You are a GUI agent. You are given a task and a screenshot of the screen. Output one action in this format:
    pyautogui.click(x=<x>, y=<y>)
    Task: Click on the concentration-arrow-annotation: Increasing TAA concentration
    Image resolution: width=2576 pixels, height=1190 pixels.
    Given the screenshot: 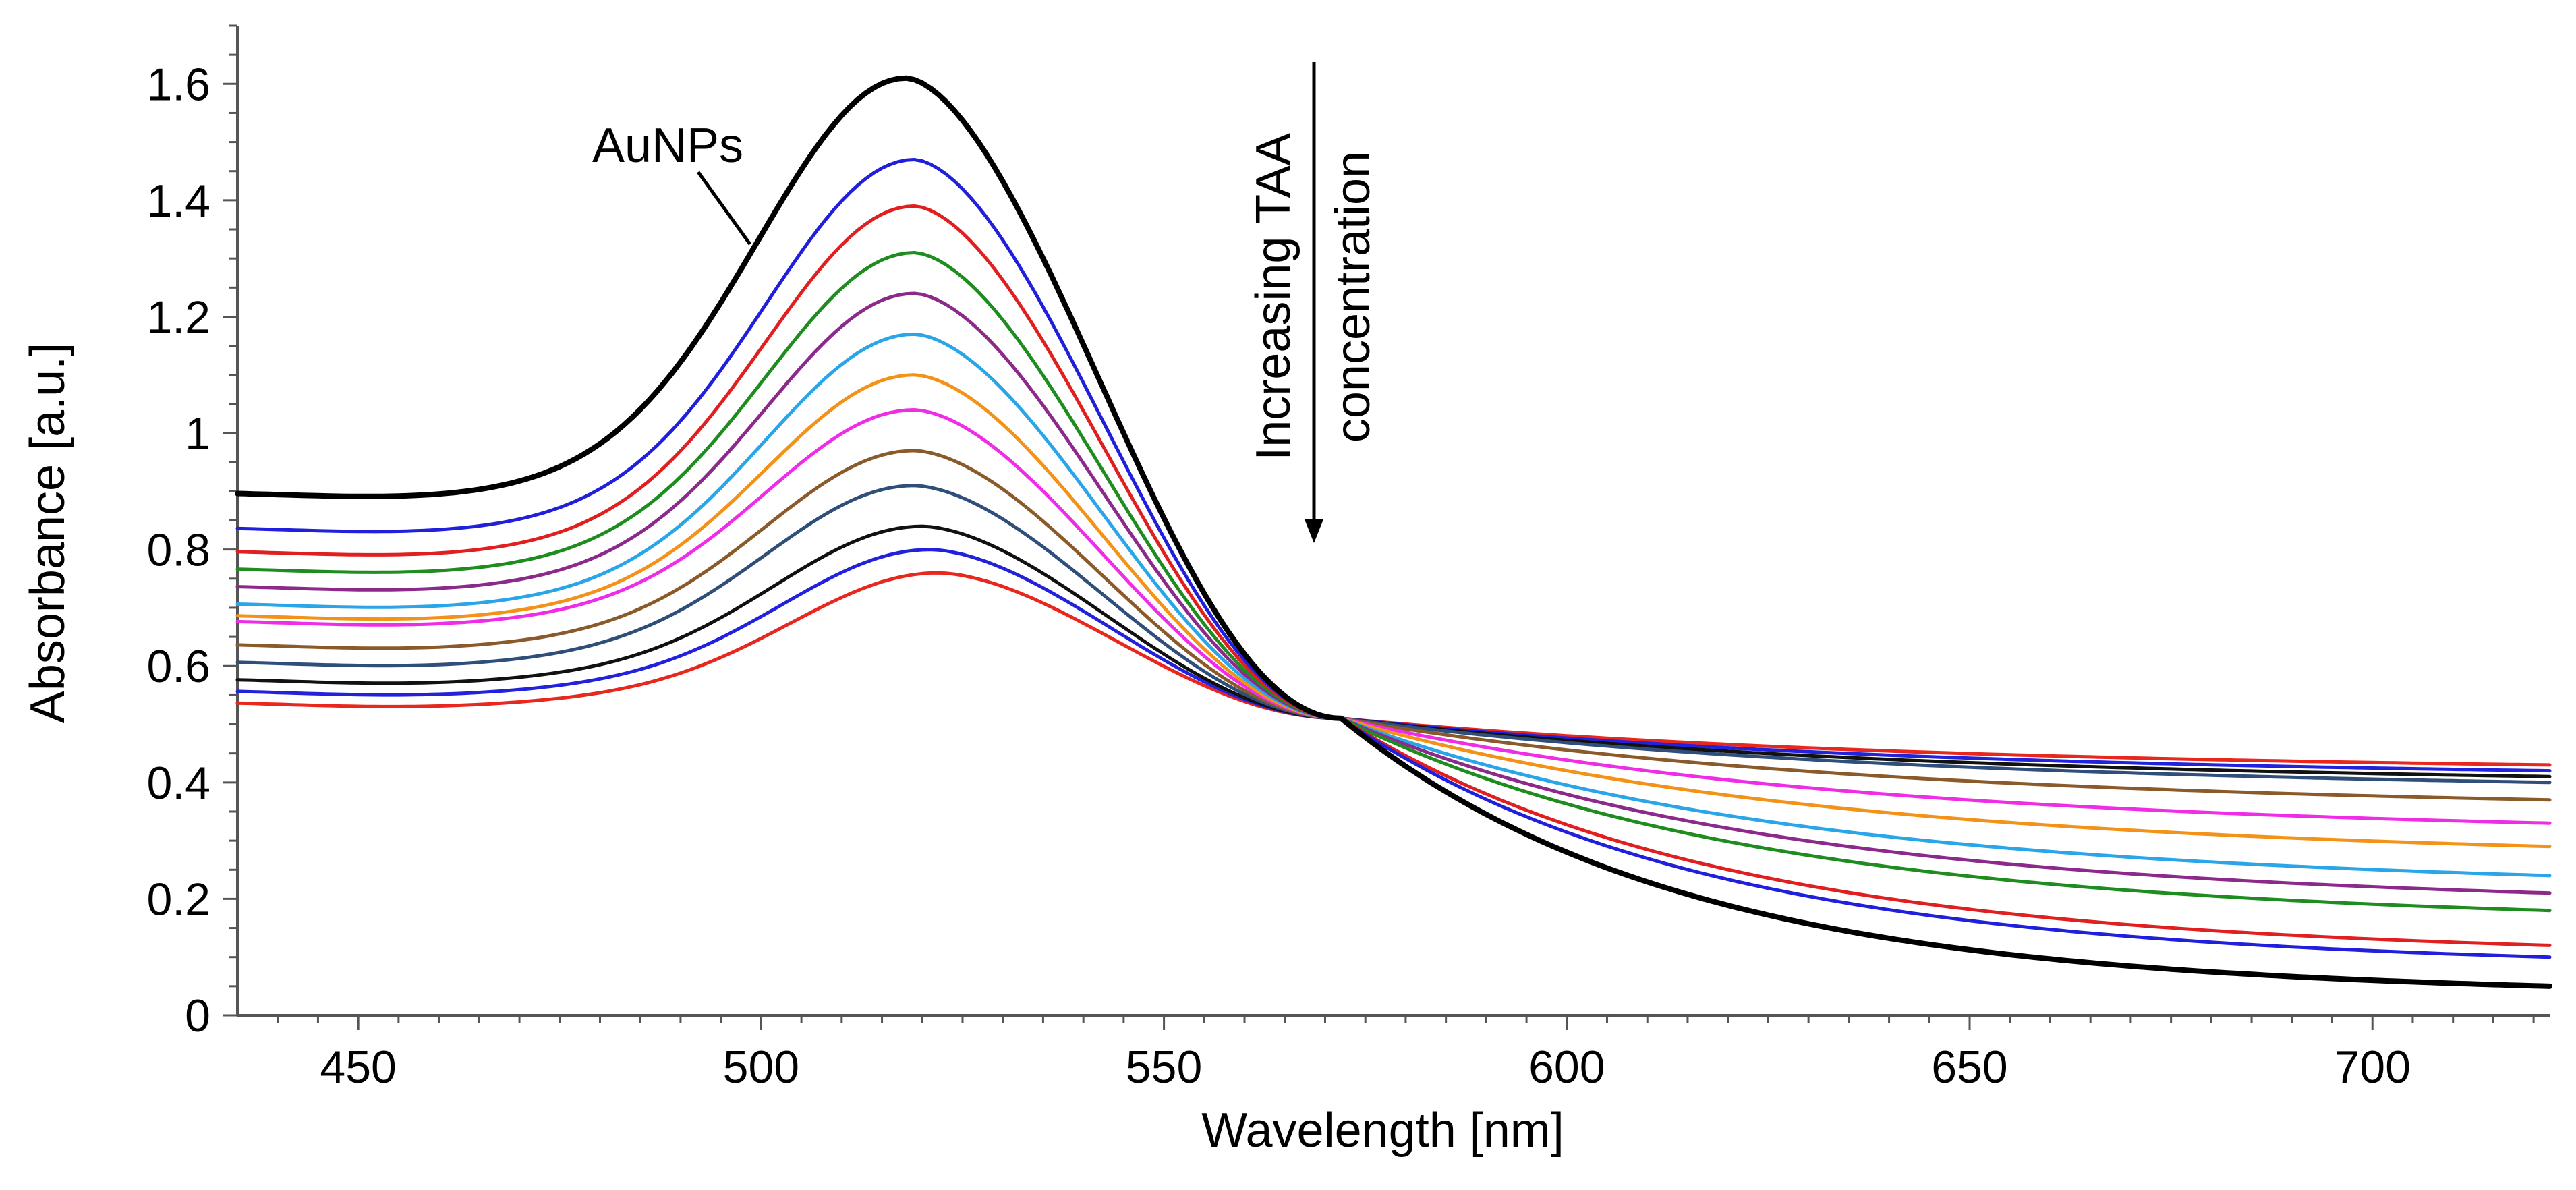 What is the action you would take?
    pyautogui.click(x=1313, y=303)
    